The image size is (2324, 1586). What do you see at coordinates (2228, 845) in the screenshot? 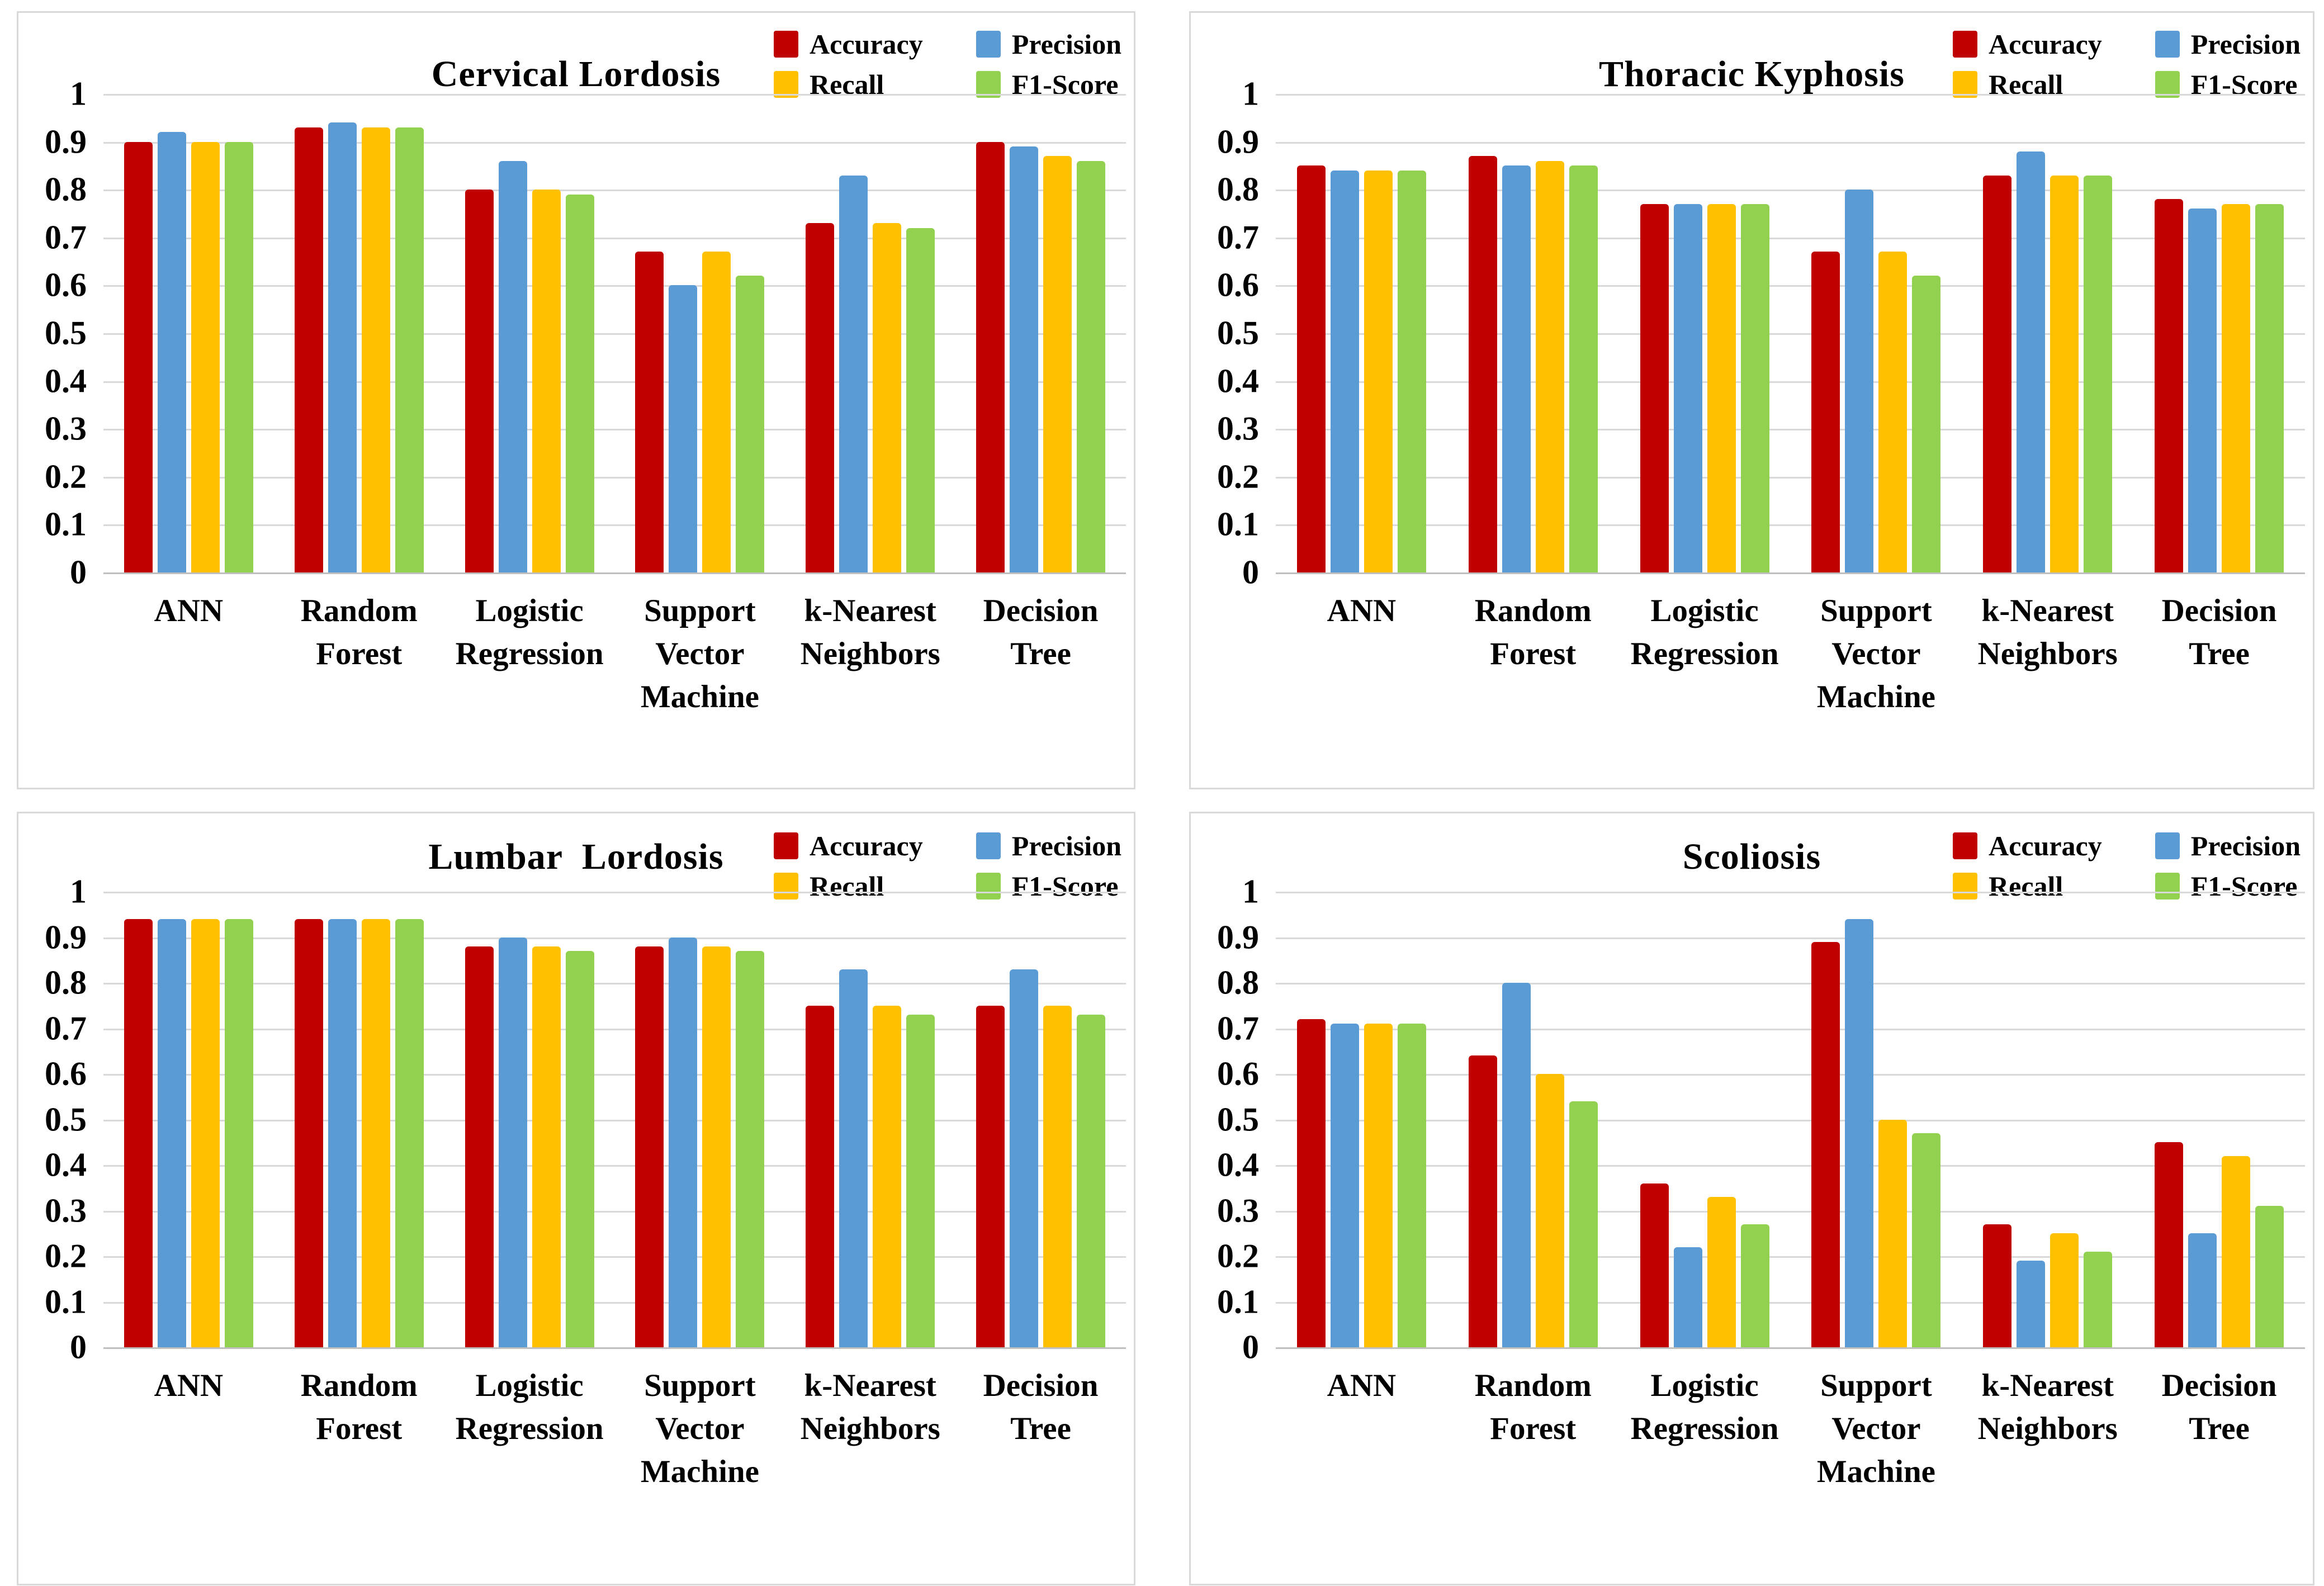
I see `legend-item-precision: Precision` at bounding box center [2228, 845].